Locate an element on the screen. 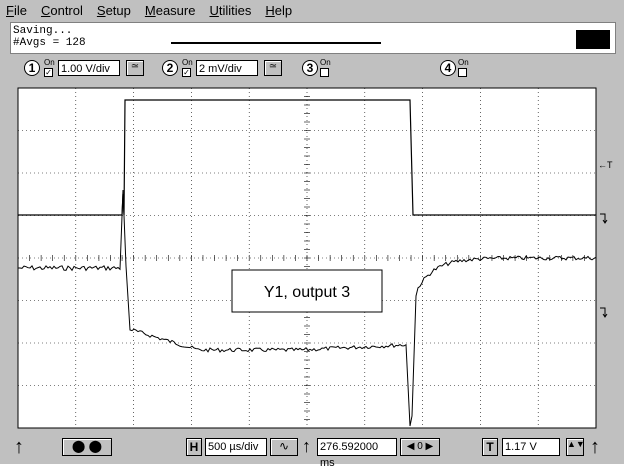  annotation: Y1, output 3 is located at coordinates (307, 292).